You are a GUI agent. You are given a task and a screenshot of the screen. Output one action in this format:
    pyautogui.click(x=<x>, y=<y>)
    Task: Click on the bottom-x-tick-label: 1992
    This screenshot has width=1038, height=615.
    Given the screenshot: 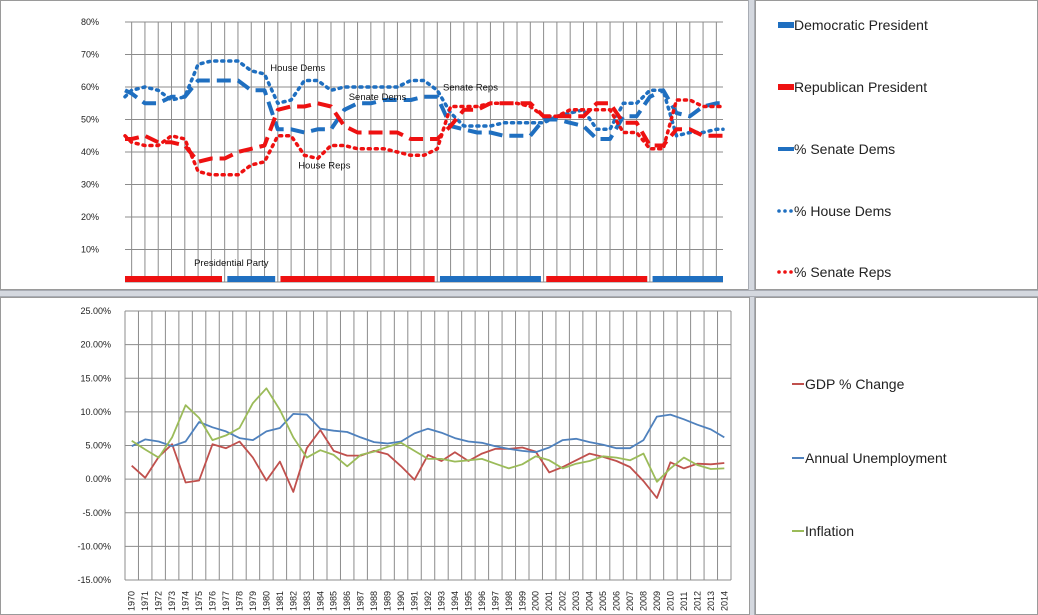 What is the action you would take?
    pyautogui.click(x=428, y=601)
    